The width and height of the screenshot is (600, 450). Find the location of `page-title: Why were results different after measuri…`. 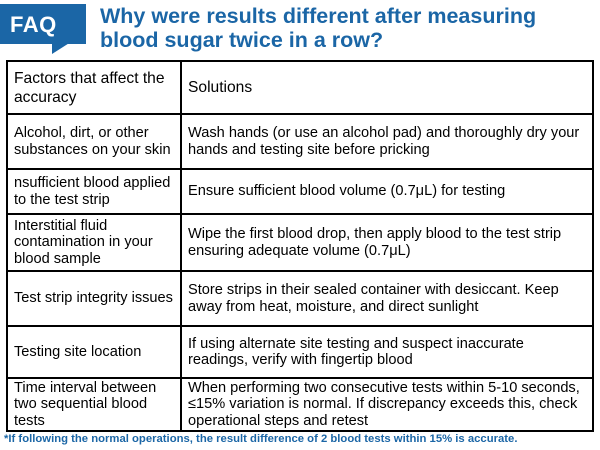

page-title: Why were results different after measuri… is located at coordinates (318, 28).